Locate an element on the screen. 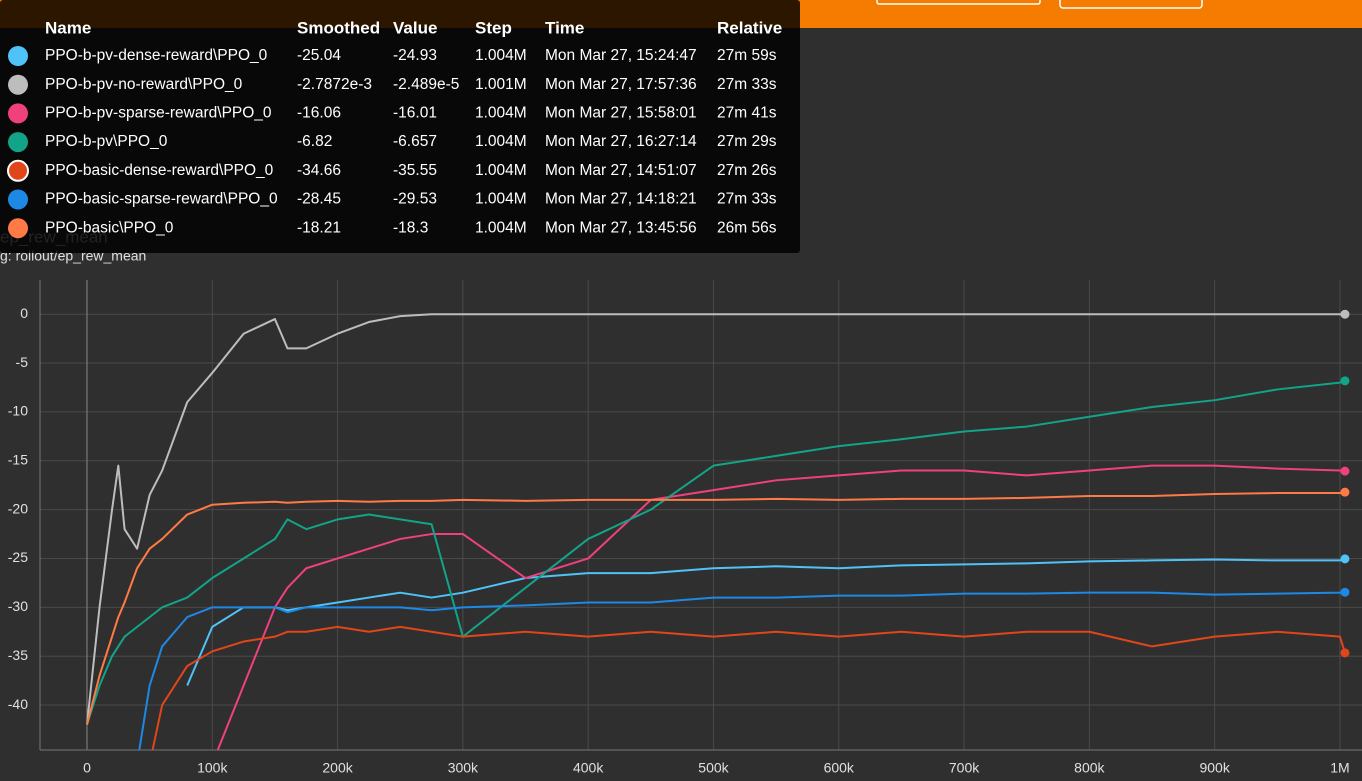 The height and width of the screenshot is (781, 1362). table-cell: 27m 59s is located at coordinates (747, 55).